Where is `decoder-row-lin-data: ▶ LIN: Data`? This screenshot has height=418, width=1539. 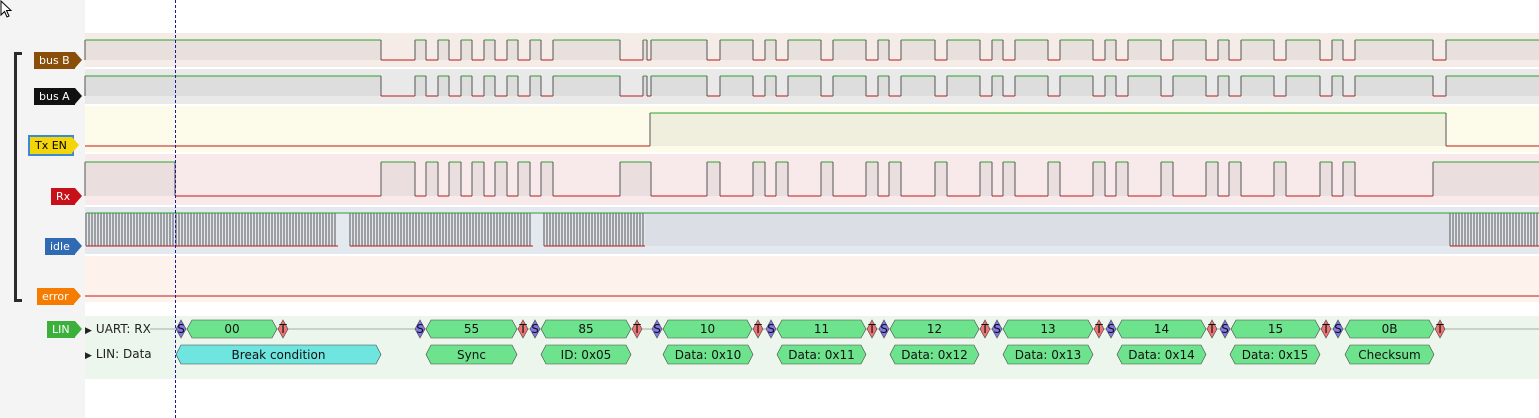
decoder-row-lin-data: ▶ LIN: Data is located at coordinates (118, 355).